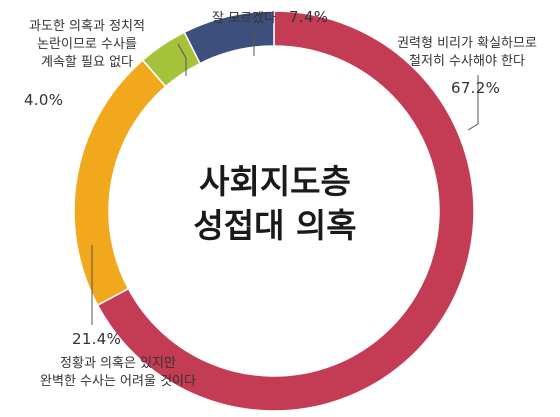 Image resolution: width=560 pixels, height=417 pixels. What do you see at coordinates (87, 62) in the screenshot?
I see `slice-label-line: 계속할 필요 없다` at bounding box center [87, 62].